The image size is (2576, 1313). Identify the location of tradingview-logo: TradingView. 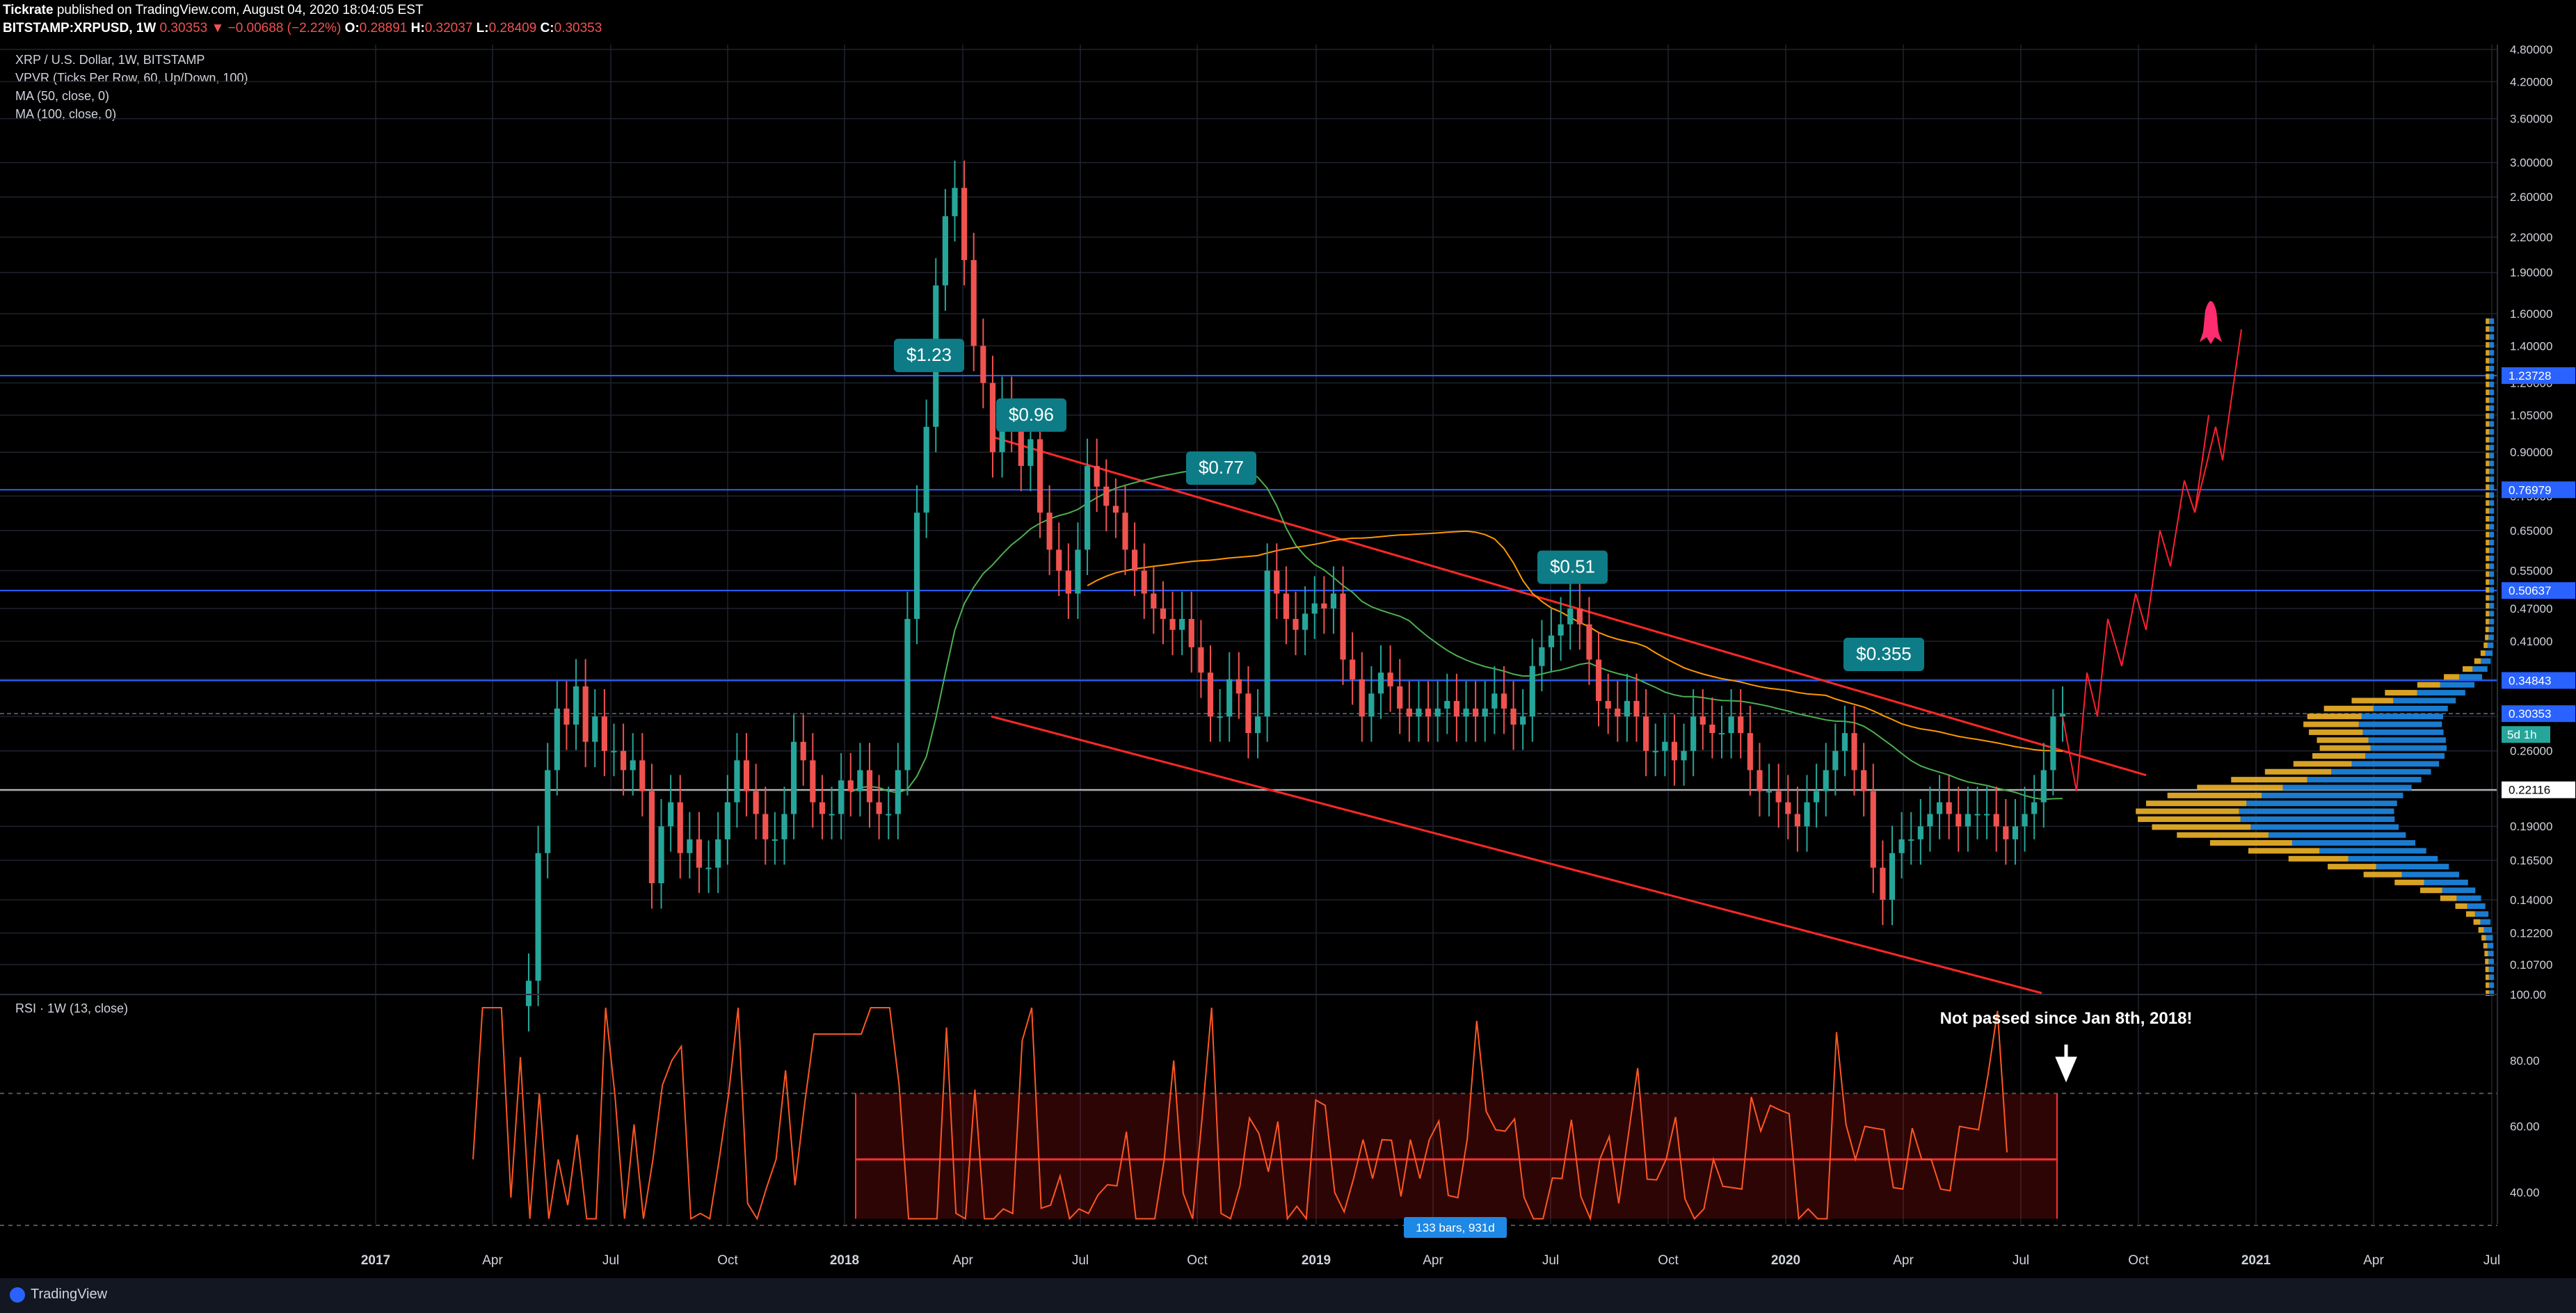
(58, 1295).